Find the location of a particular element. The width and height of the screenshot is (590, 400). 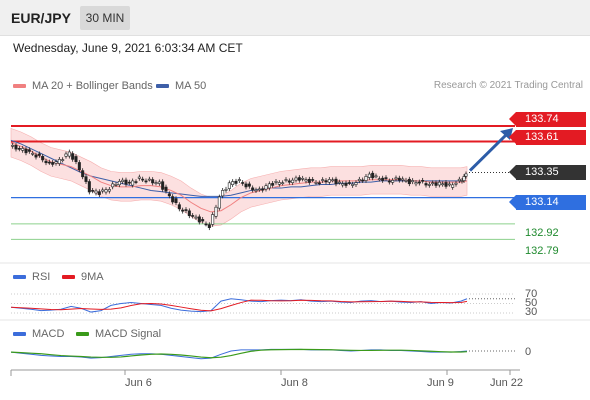

macd-zero-label: 0 is located at coordinates (528, 352).